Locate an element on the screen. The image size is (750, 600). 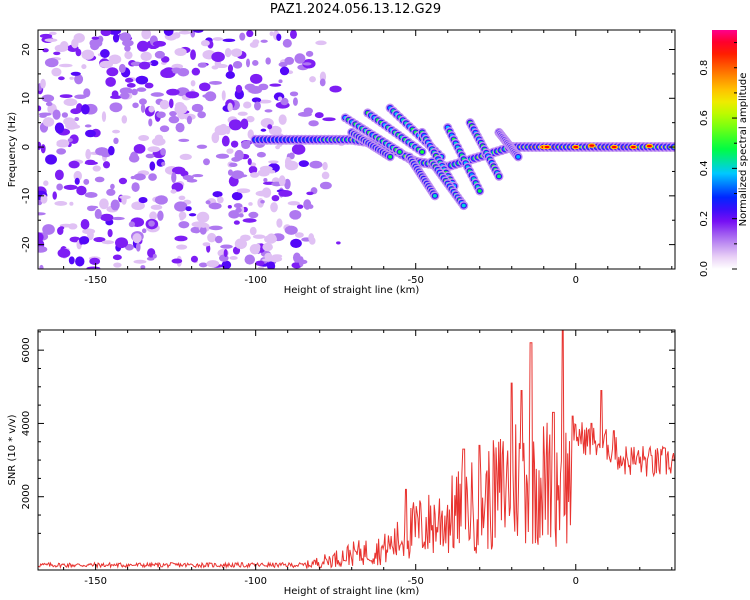
y-tick-label: -20 is located at coordinates (26, 244).